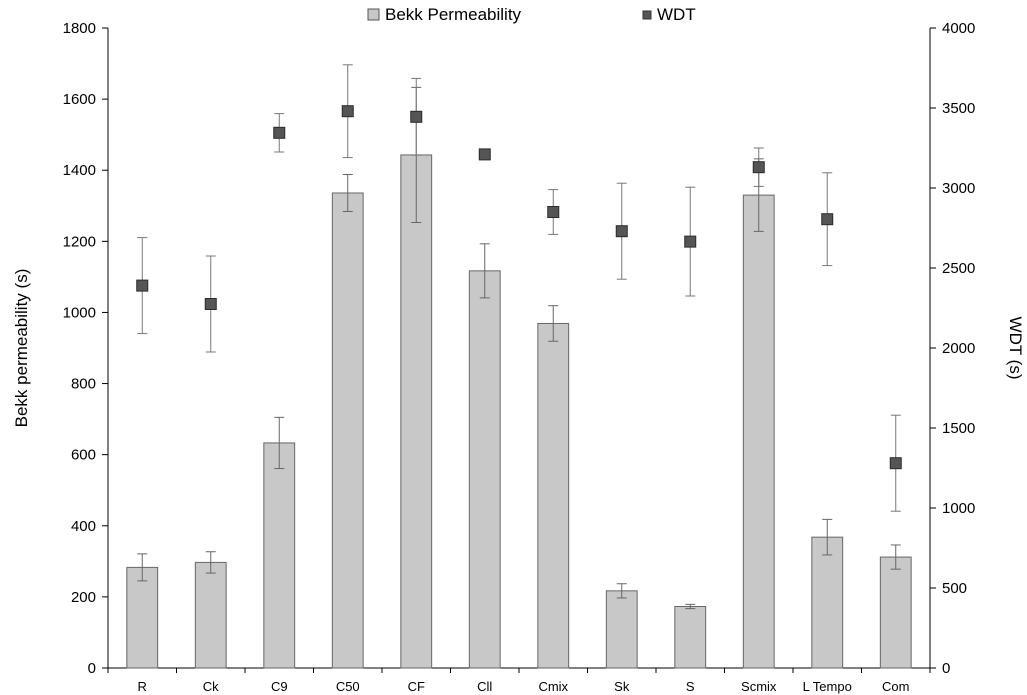 Image resolution: width=1027 pixels, height=695 pixels. Describe the element at coordinates (895, 686) in the screenshot. I see `x-tick-label: Com` at that location.